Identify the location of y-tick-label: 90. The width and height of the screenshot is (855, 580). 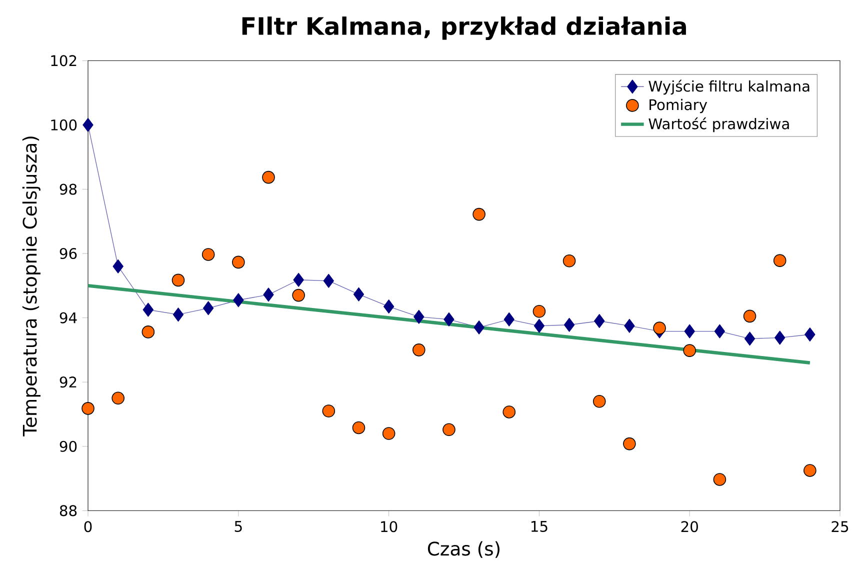
(68, 446).